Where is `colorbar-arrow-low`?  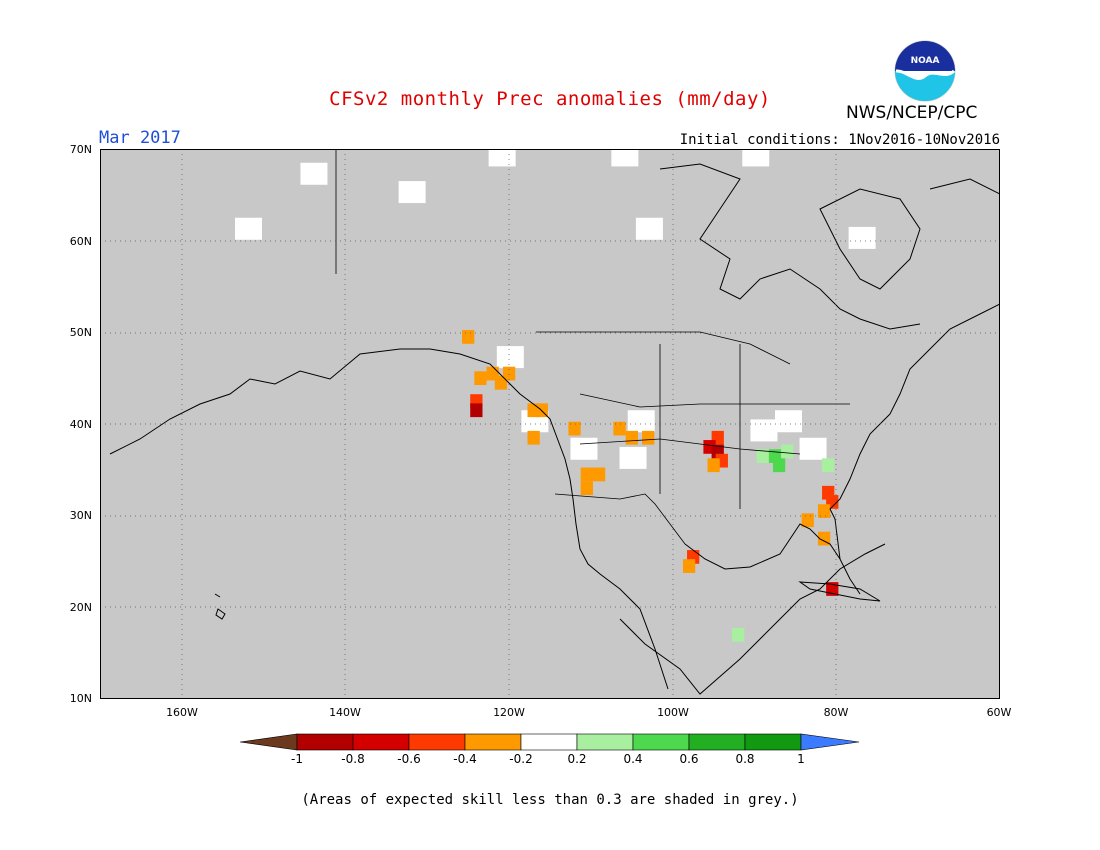
colorbar-arrow-low is located at coordinates (269, 742).